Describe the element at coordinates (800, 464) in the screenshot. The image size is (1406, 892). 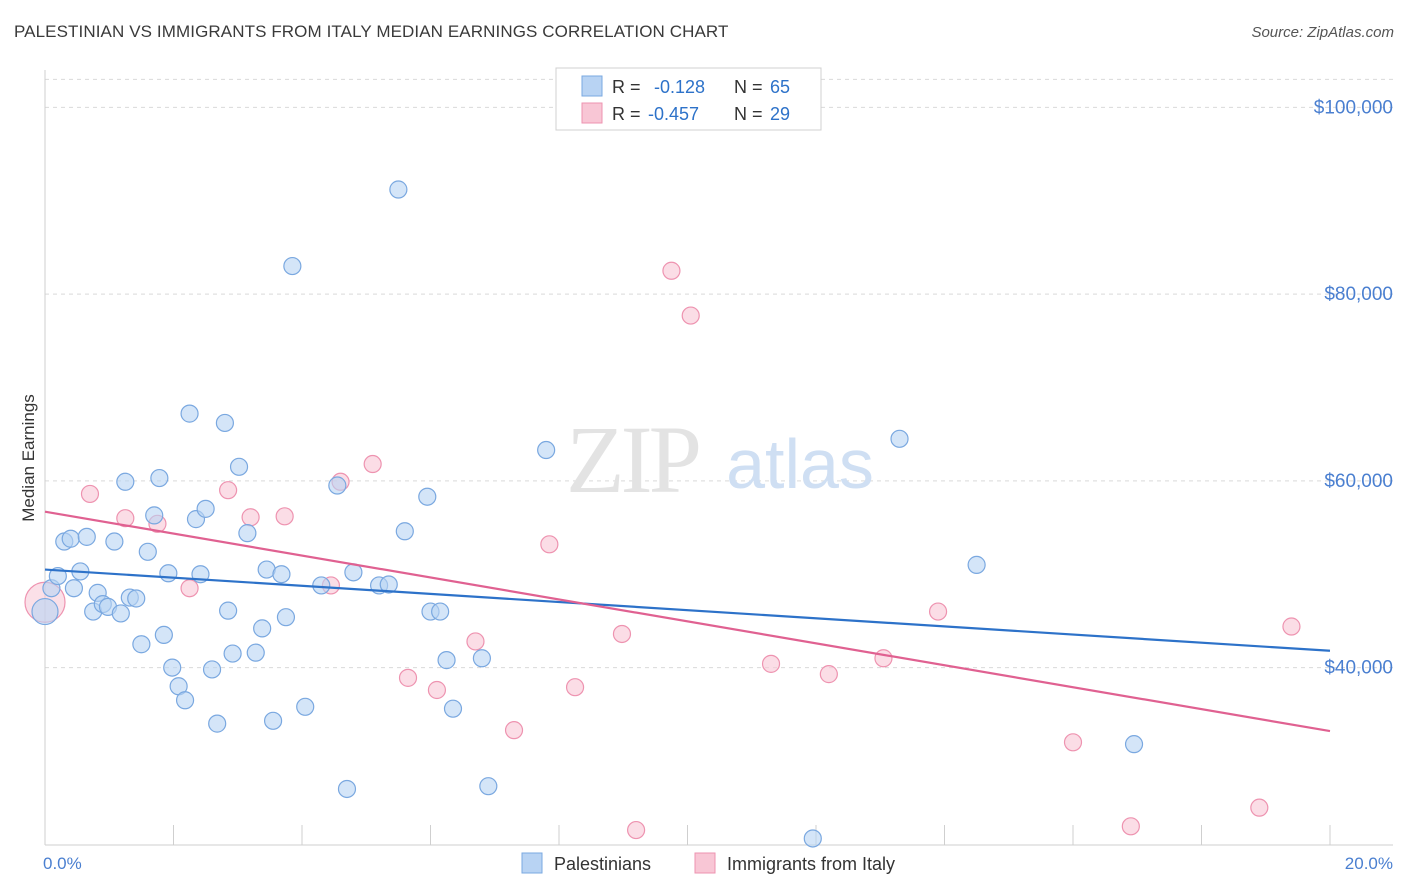
I see `watermark-atlas: atlas` at that location.